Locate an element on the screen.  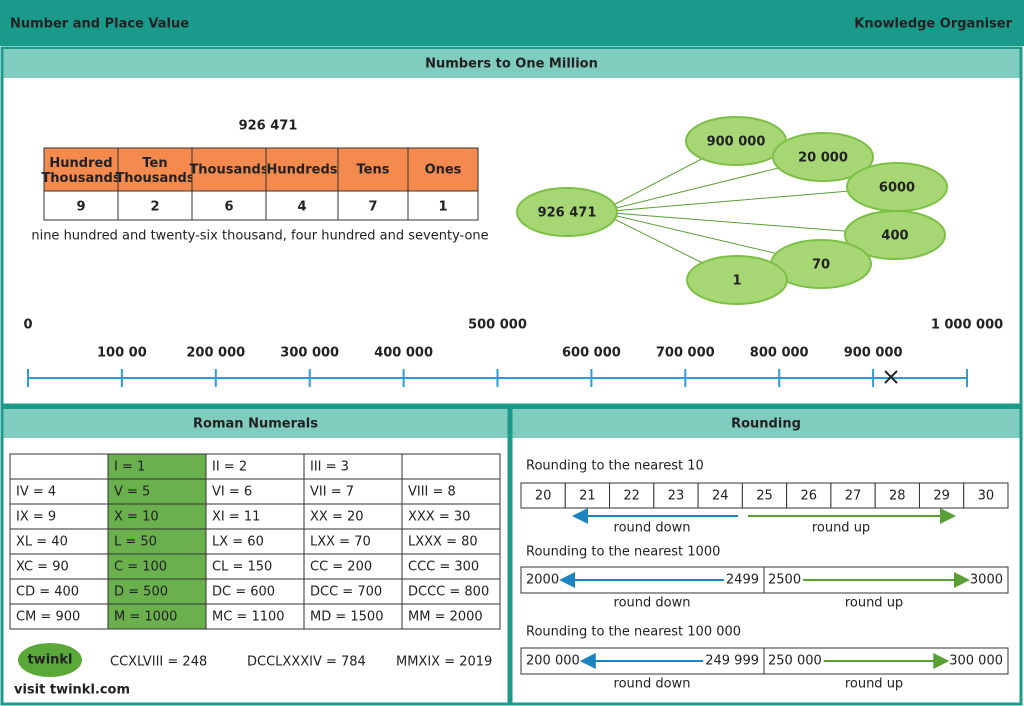
section-heading: Roman Numerals is located at coordinates (255, 424).